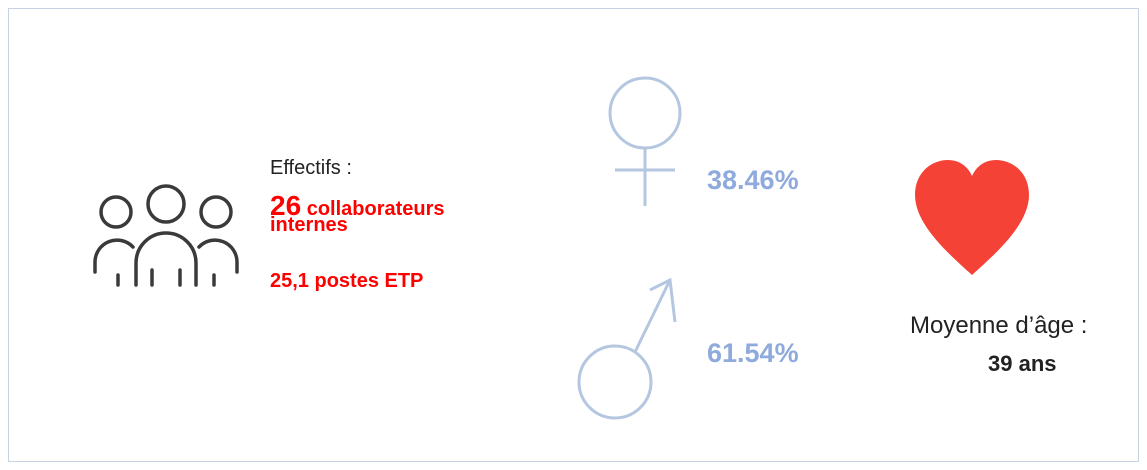  What do you see at coordinates (311, 168) in the screenshot?
I see `effectifs-label: Effectifs :` at bounding box center [311, 168].